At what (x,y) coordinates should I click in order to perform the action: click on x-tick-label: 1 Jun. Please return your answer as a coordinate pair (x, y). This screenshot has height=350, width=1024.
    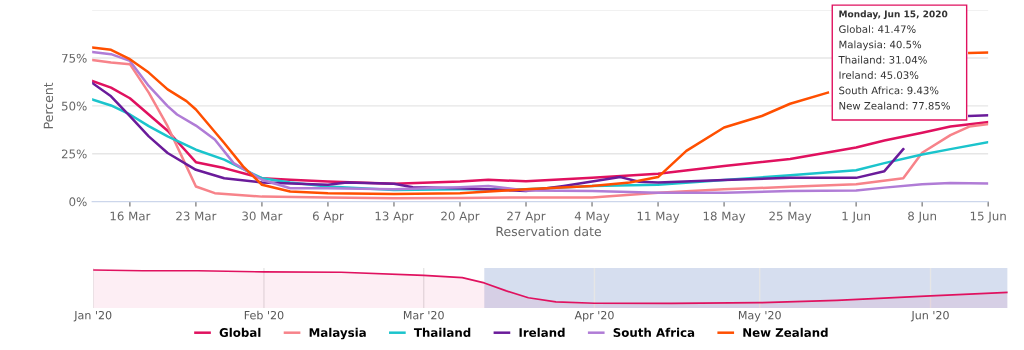
    Looking at the image, I should click on (856, 217).